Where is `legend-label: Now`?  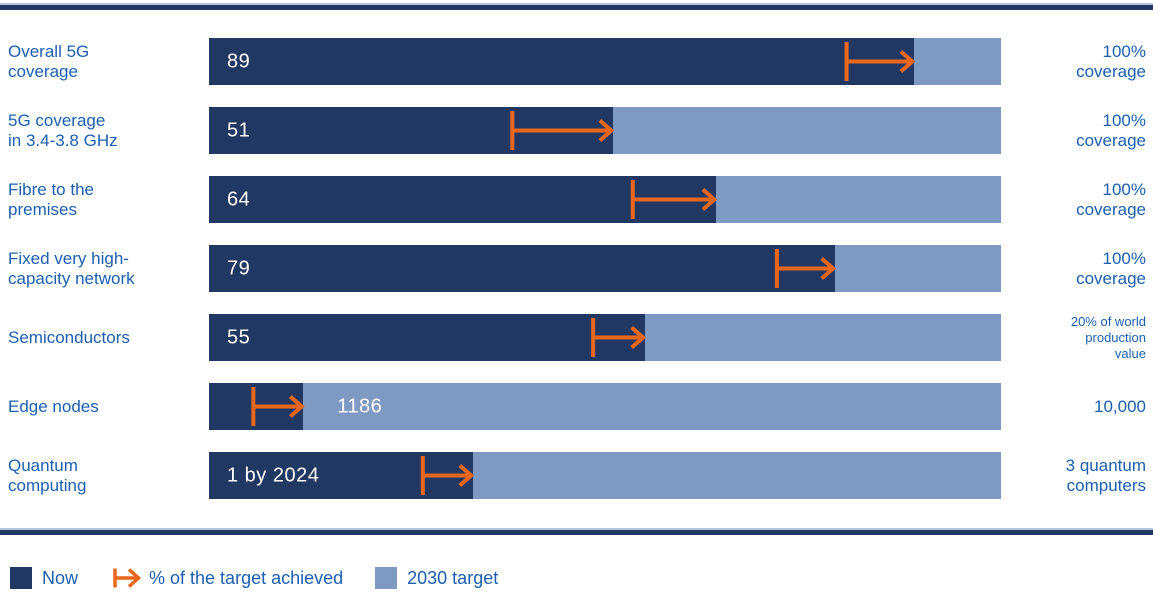
legend-label: Now is located at coordinates (60, 577).